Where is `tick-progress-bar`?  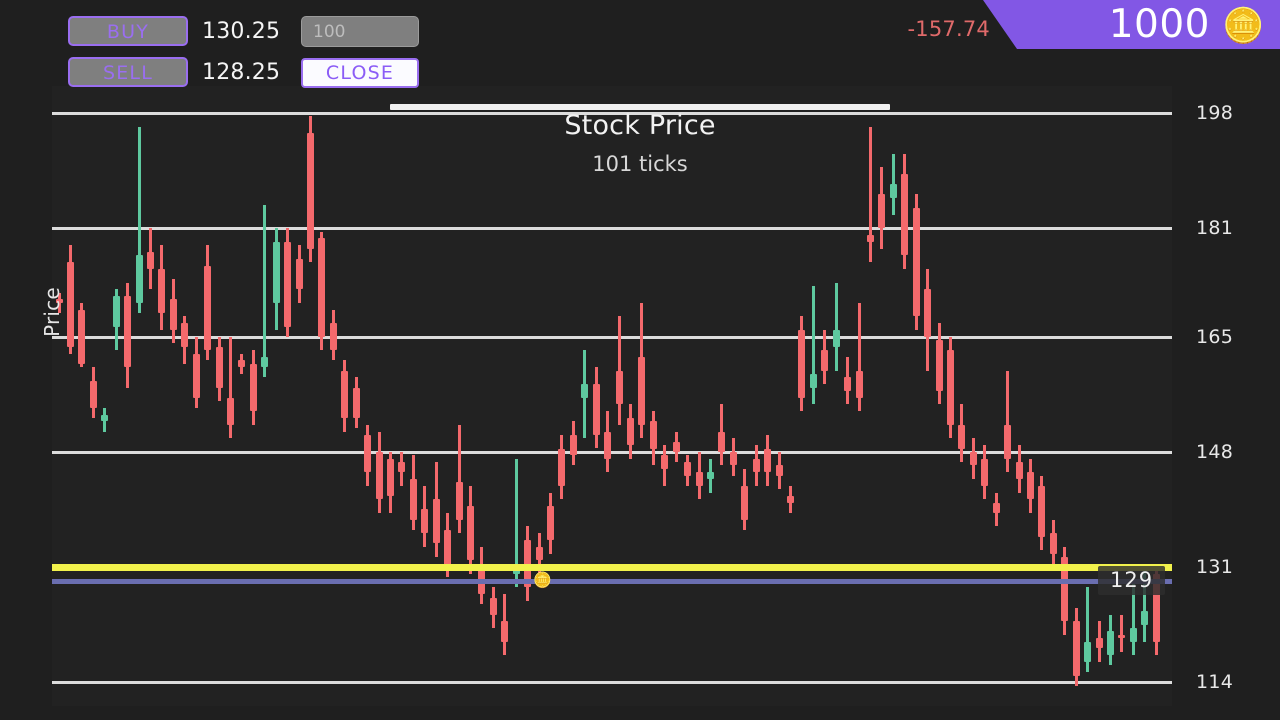 tick-progress-bar is located at coordinates (640, 107).